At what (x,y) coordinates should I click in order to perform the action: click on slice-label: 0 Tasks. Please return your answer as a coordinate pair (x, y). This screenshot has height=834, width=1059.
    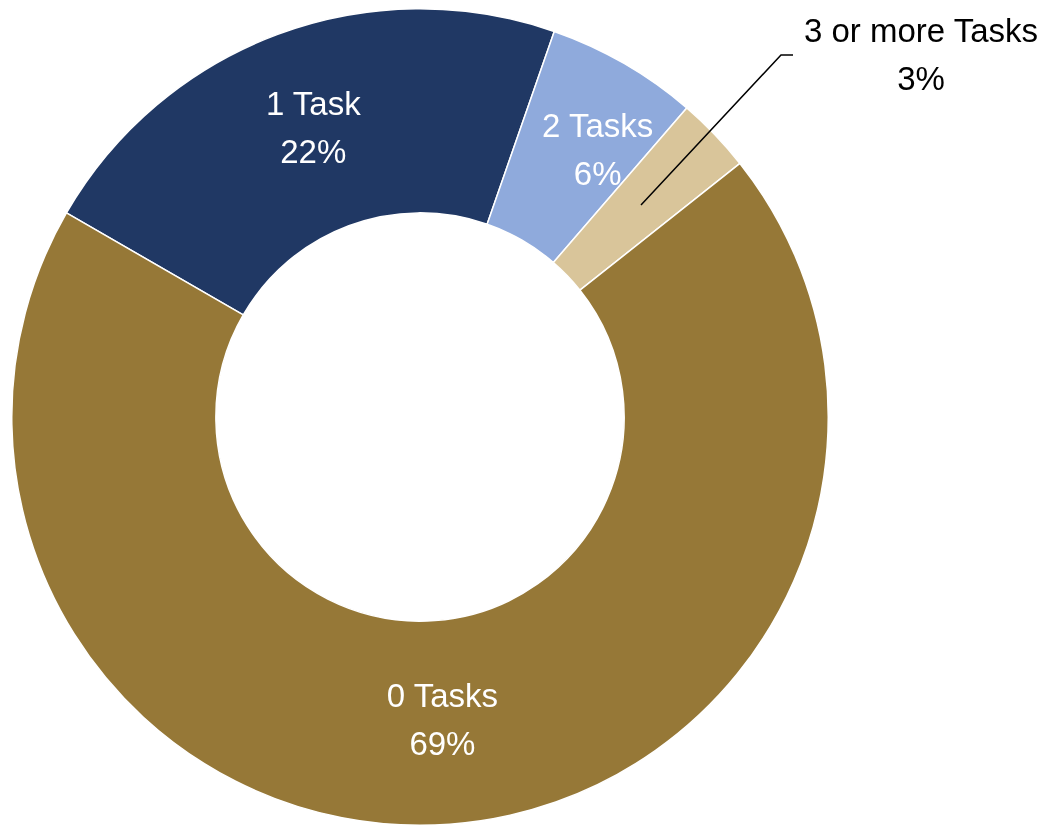
    Looking at the image, I should click on (442, 696).